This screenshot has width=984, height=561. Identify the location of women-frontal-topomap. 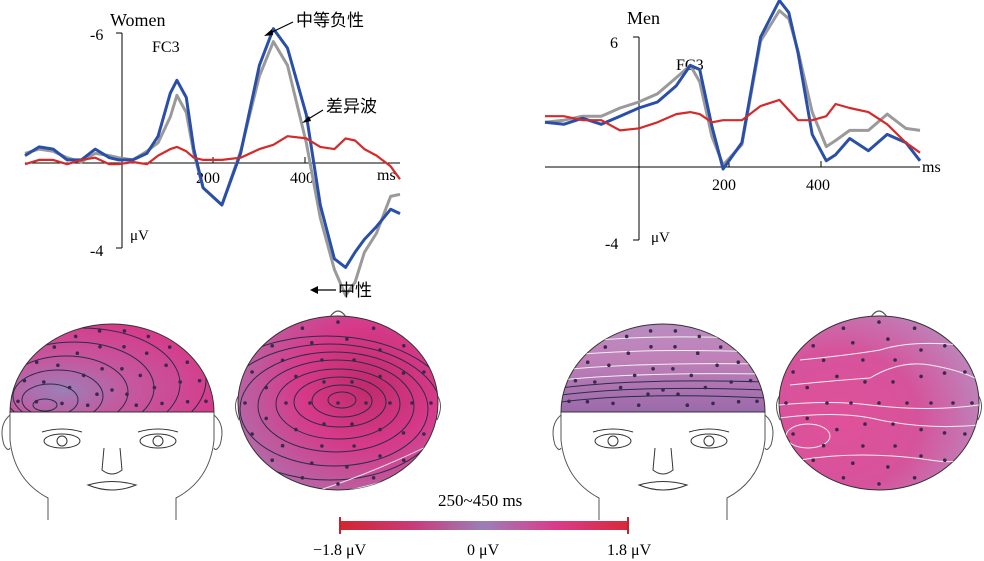
(112, 421).